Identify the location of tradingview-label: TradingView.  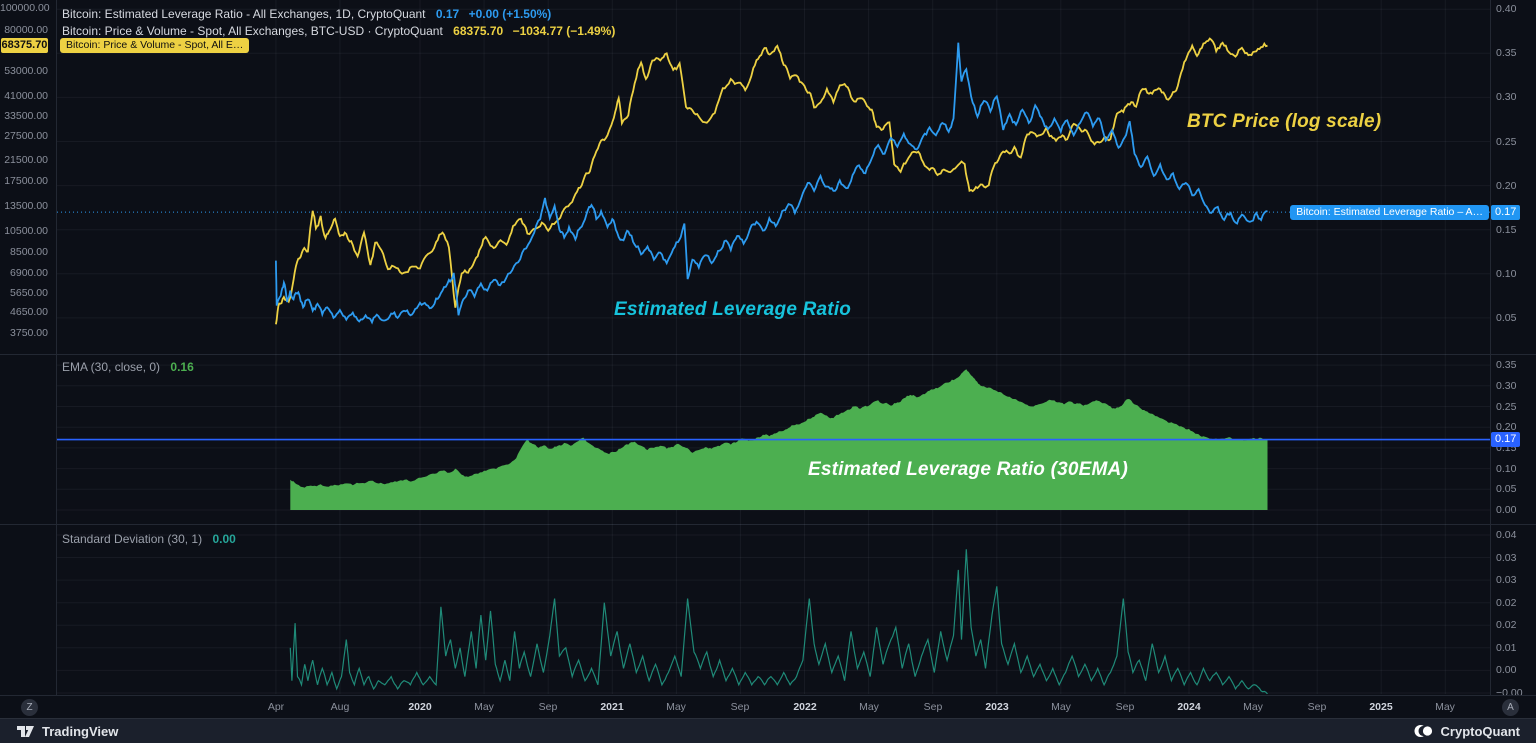
(80, 731).